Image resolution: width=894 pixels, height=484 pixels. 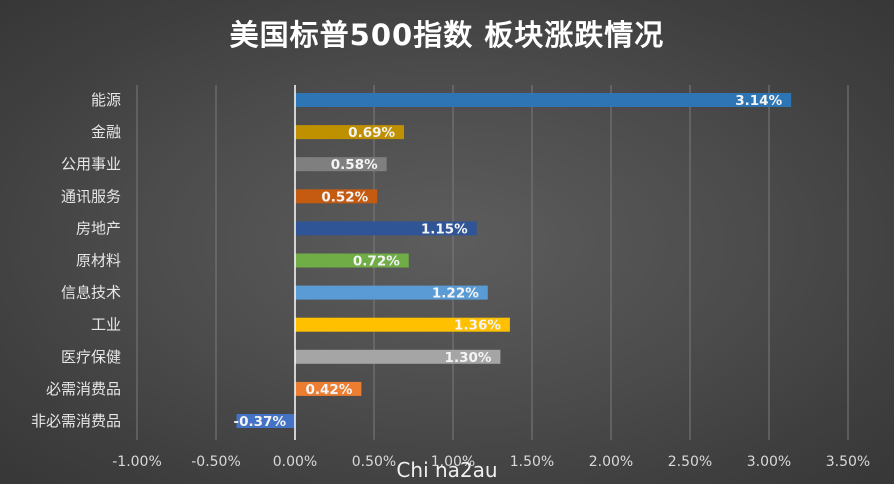 I want to click on category-label: 房地产, so click(x=98, y=228).